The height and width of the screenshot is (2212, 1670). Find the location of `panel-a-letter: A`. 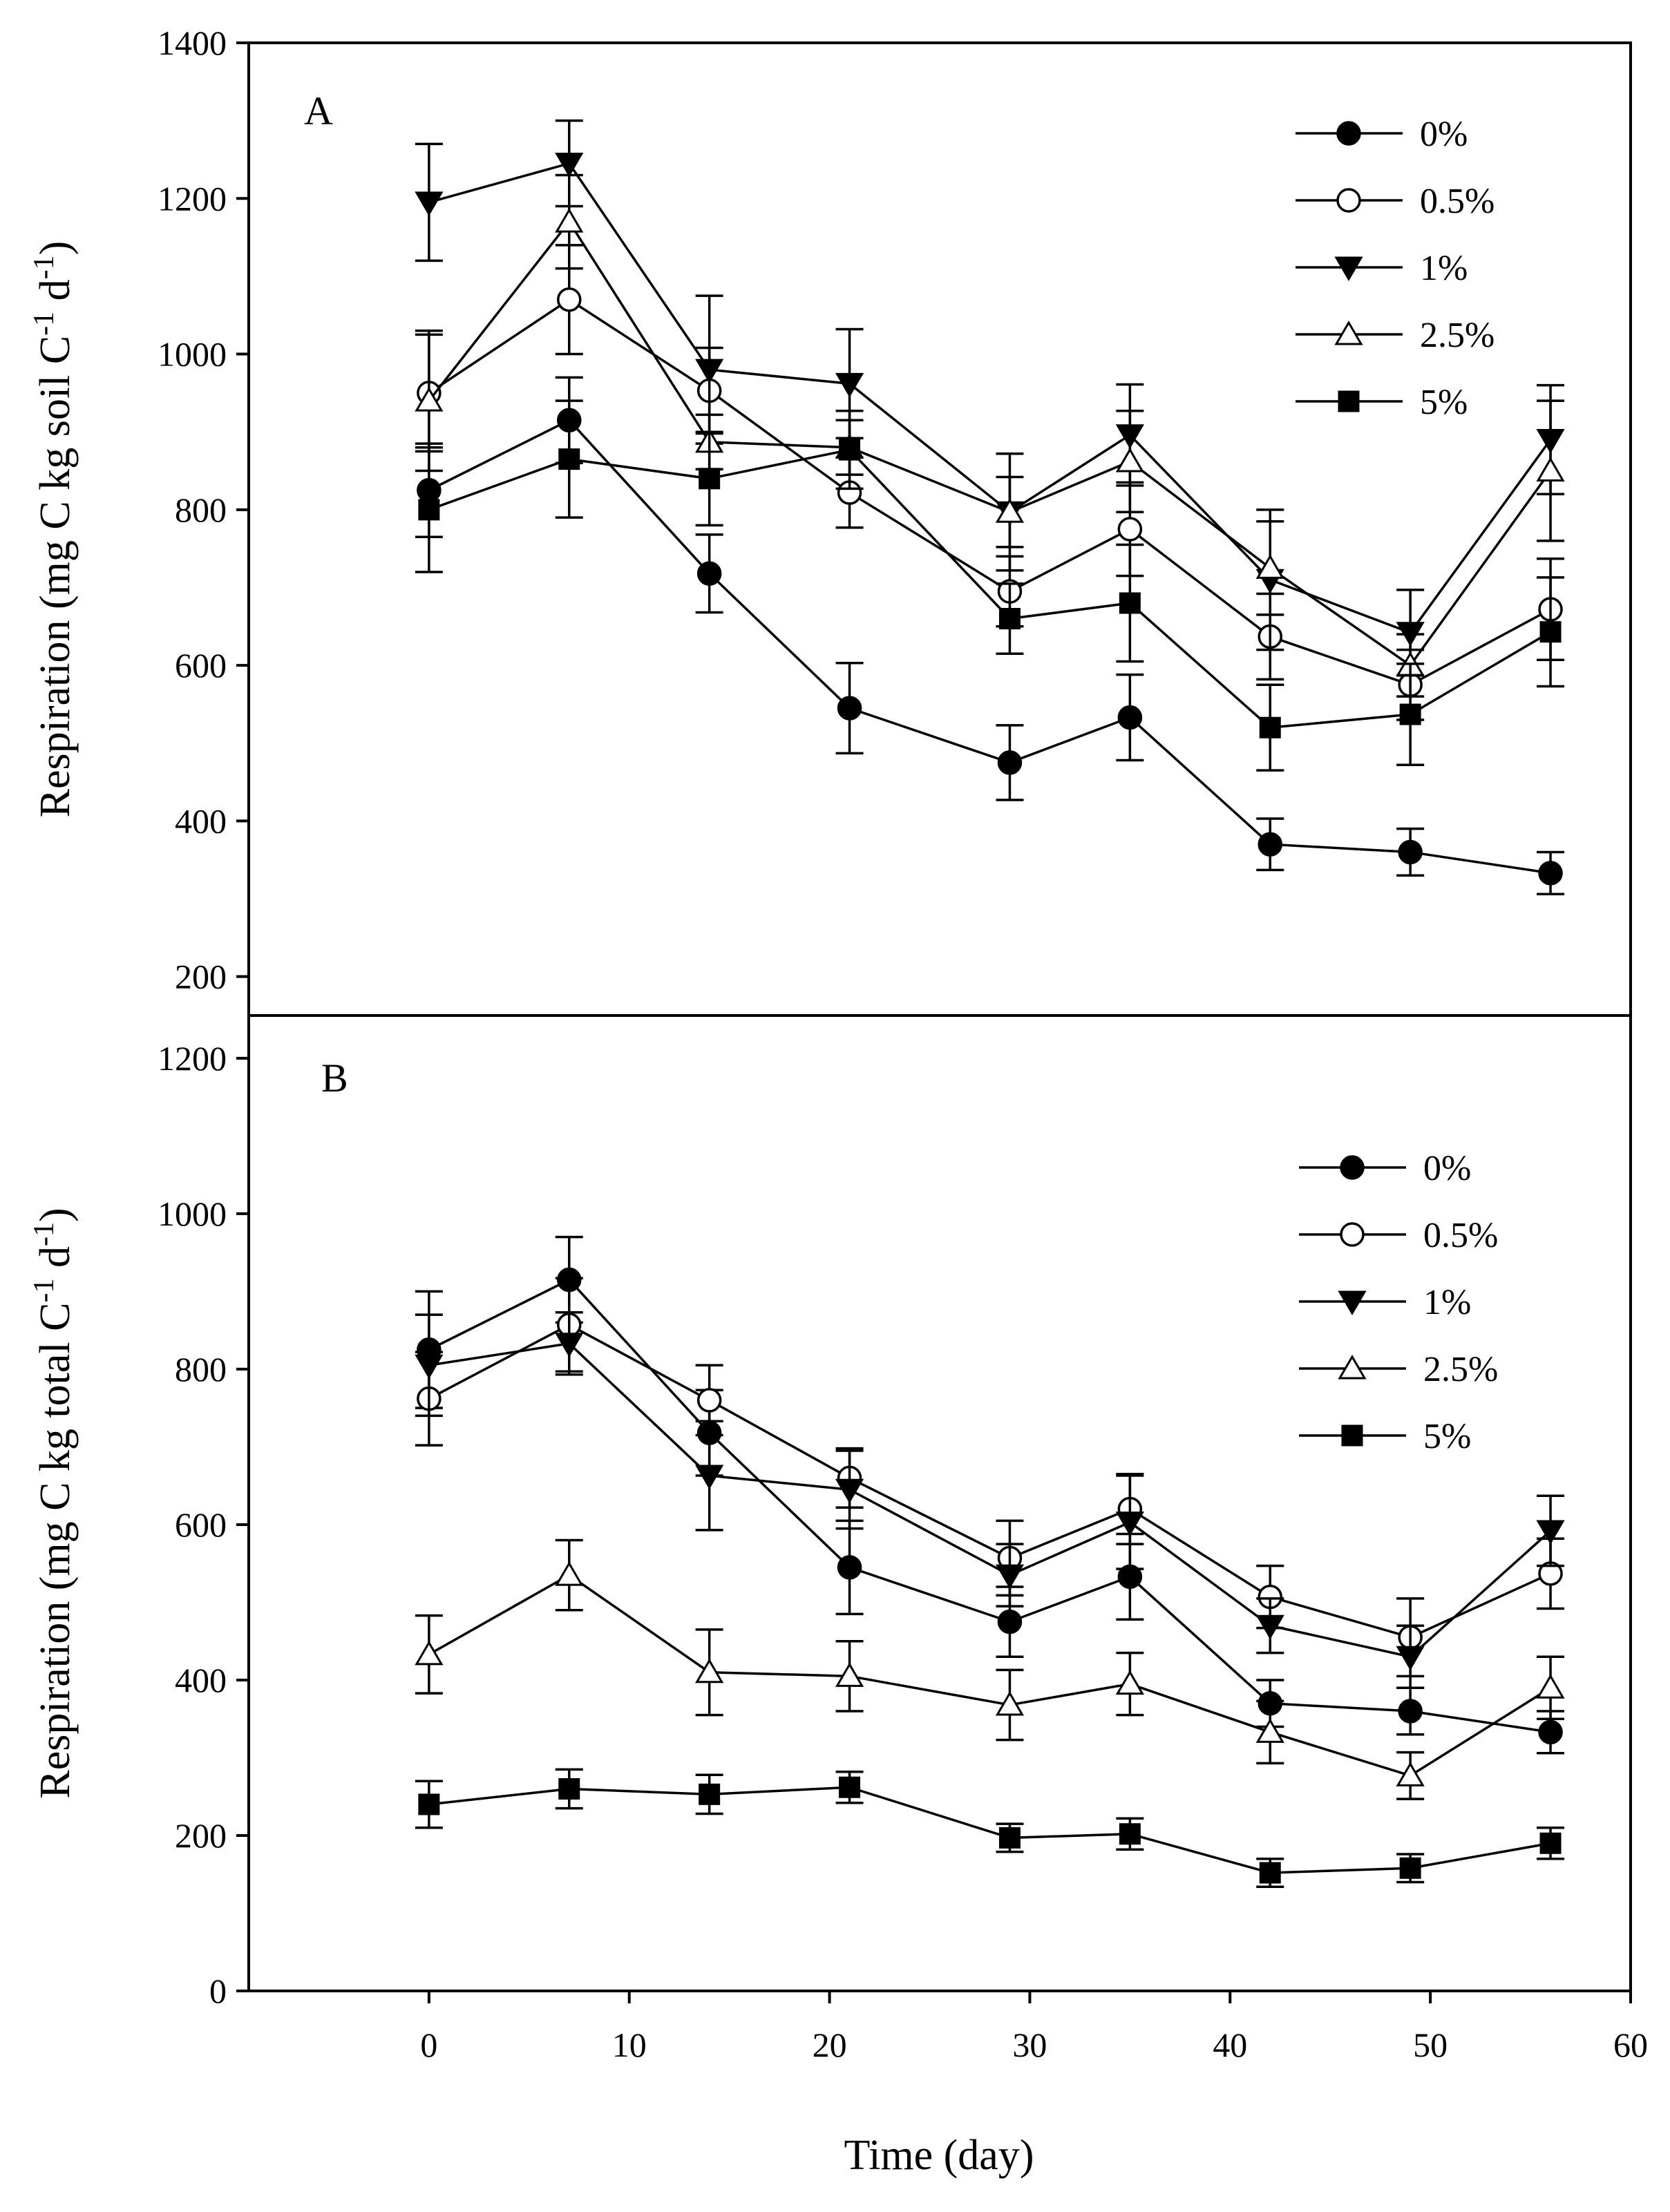

panel-a-letter: A is located at coordinates (318, 110).